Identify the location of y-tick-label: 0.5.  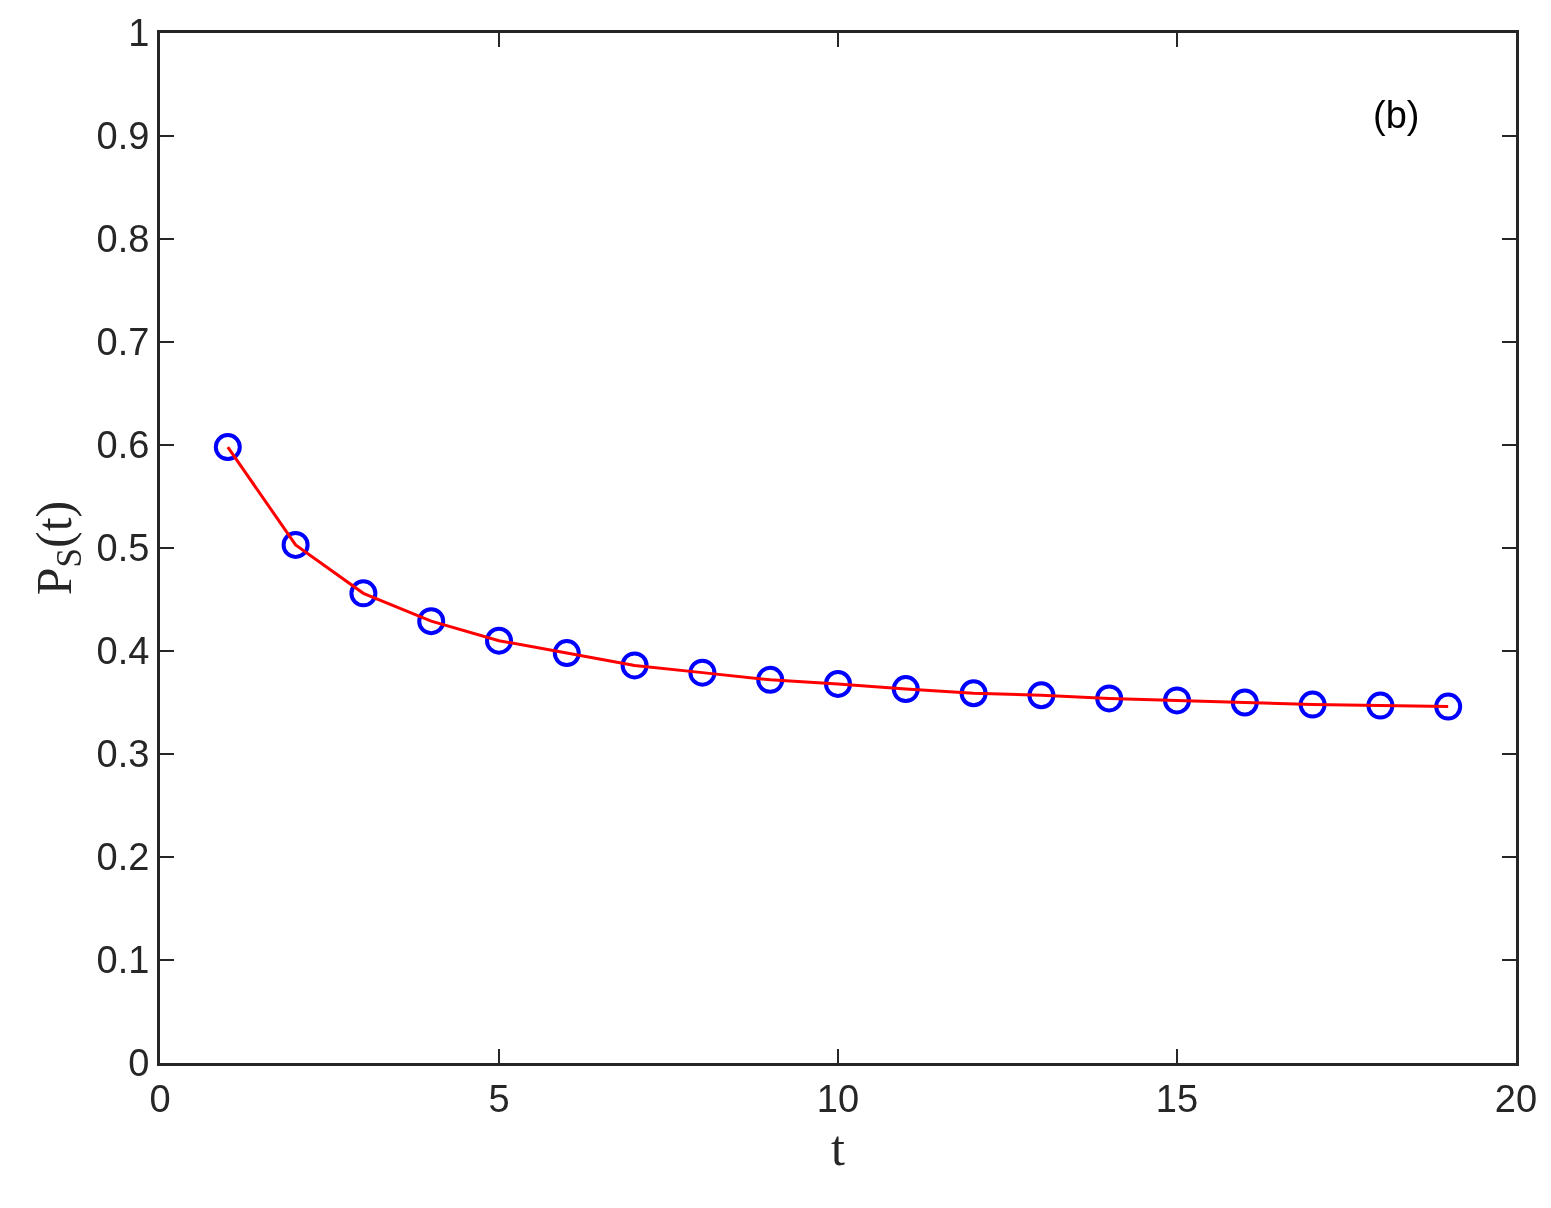
(123, 548).